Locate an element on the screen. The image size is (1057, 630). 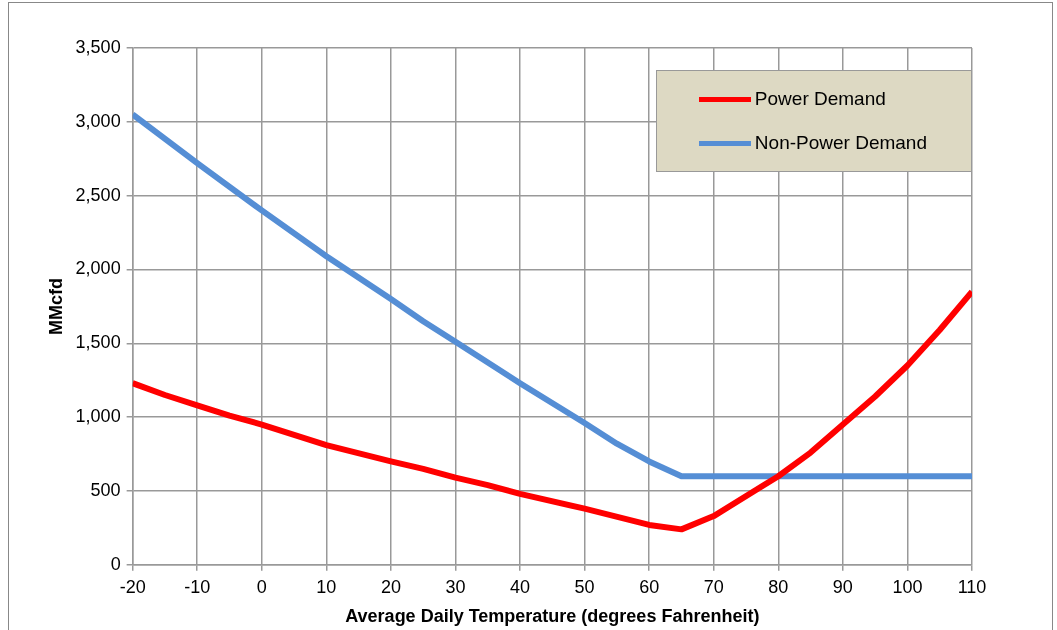
x-tick-label: 60 is located at coordinates (649, 586).